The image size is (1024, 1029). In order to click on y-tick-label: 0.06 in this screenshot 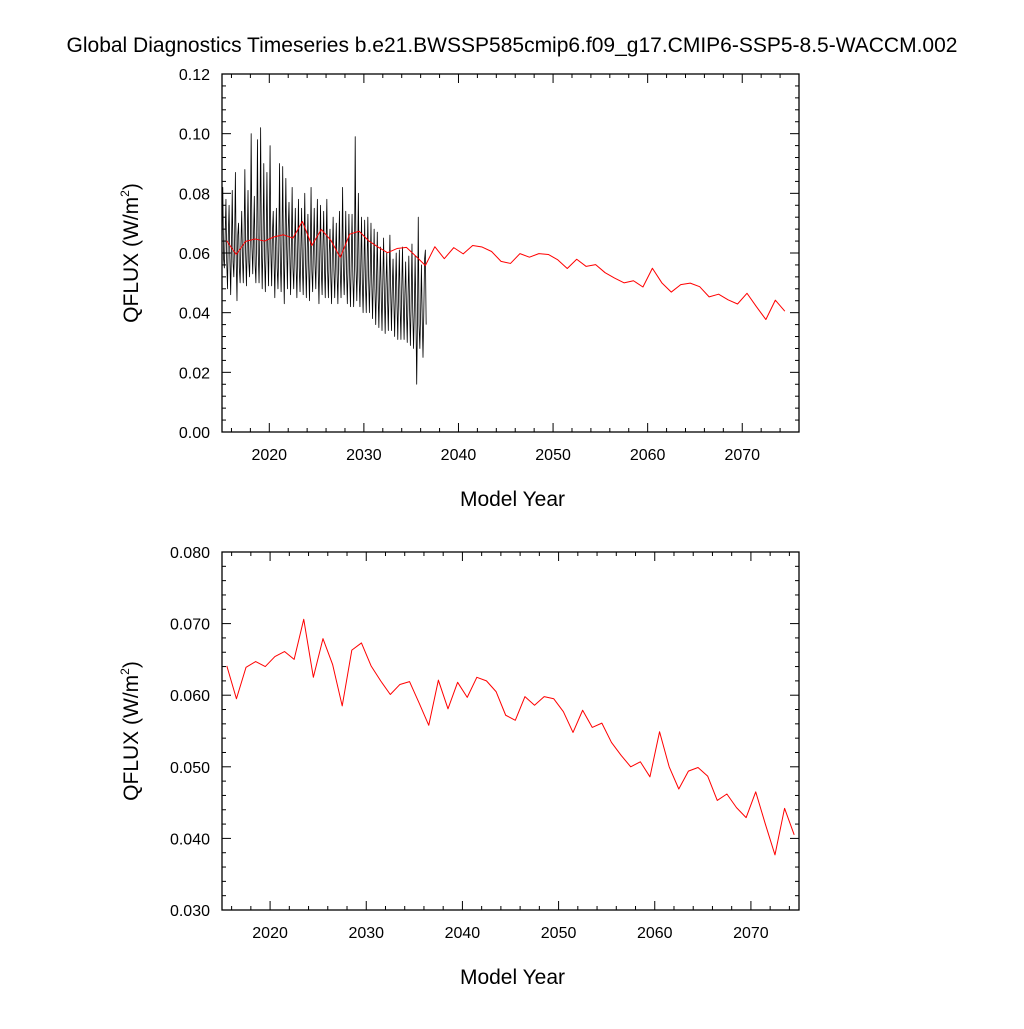, I will do `click(194, 254)`.